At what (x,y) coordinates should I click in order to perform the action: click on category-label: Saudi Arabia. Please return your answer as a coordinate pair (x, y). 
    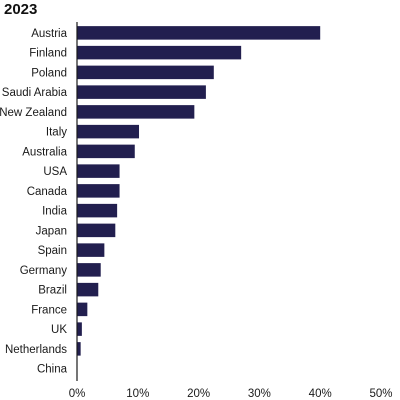
    Looking at the image, I should click on (35, 93).